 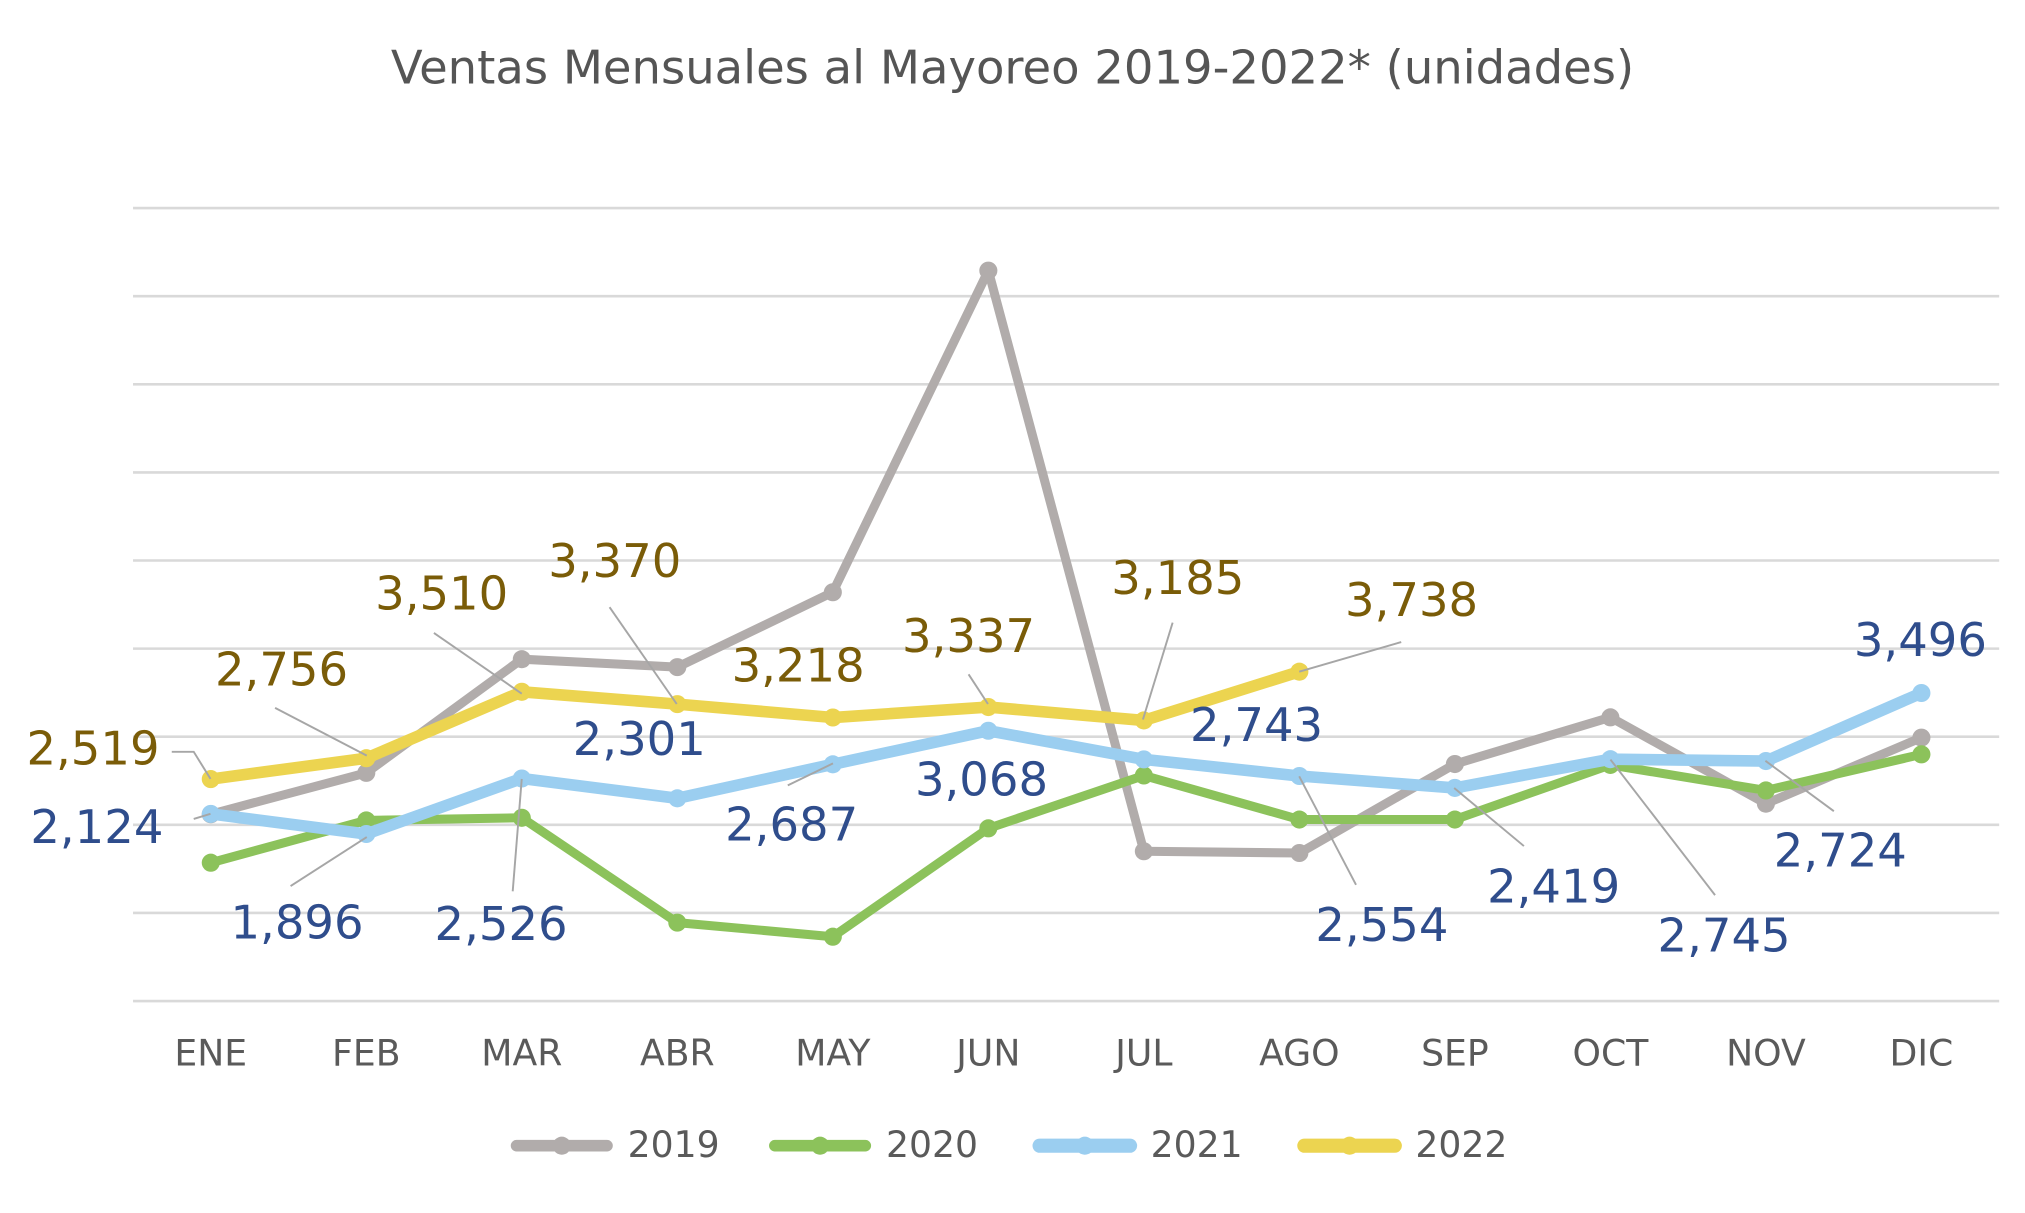 I want to click on data-label: 2,301, so click(x=639, y=739).